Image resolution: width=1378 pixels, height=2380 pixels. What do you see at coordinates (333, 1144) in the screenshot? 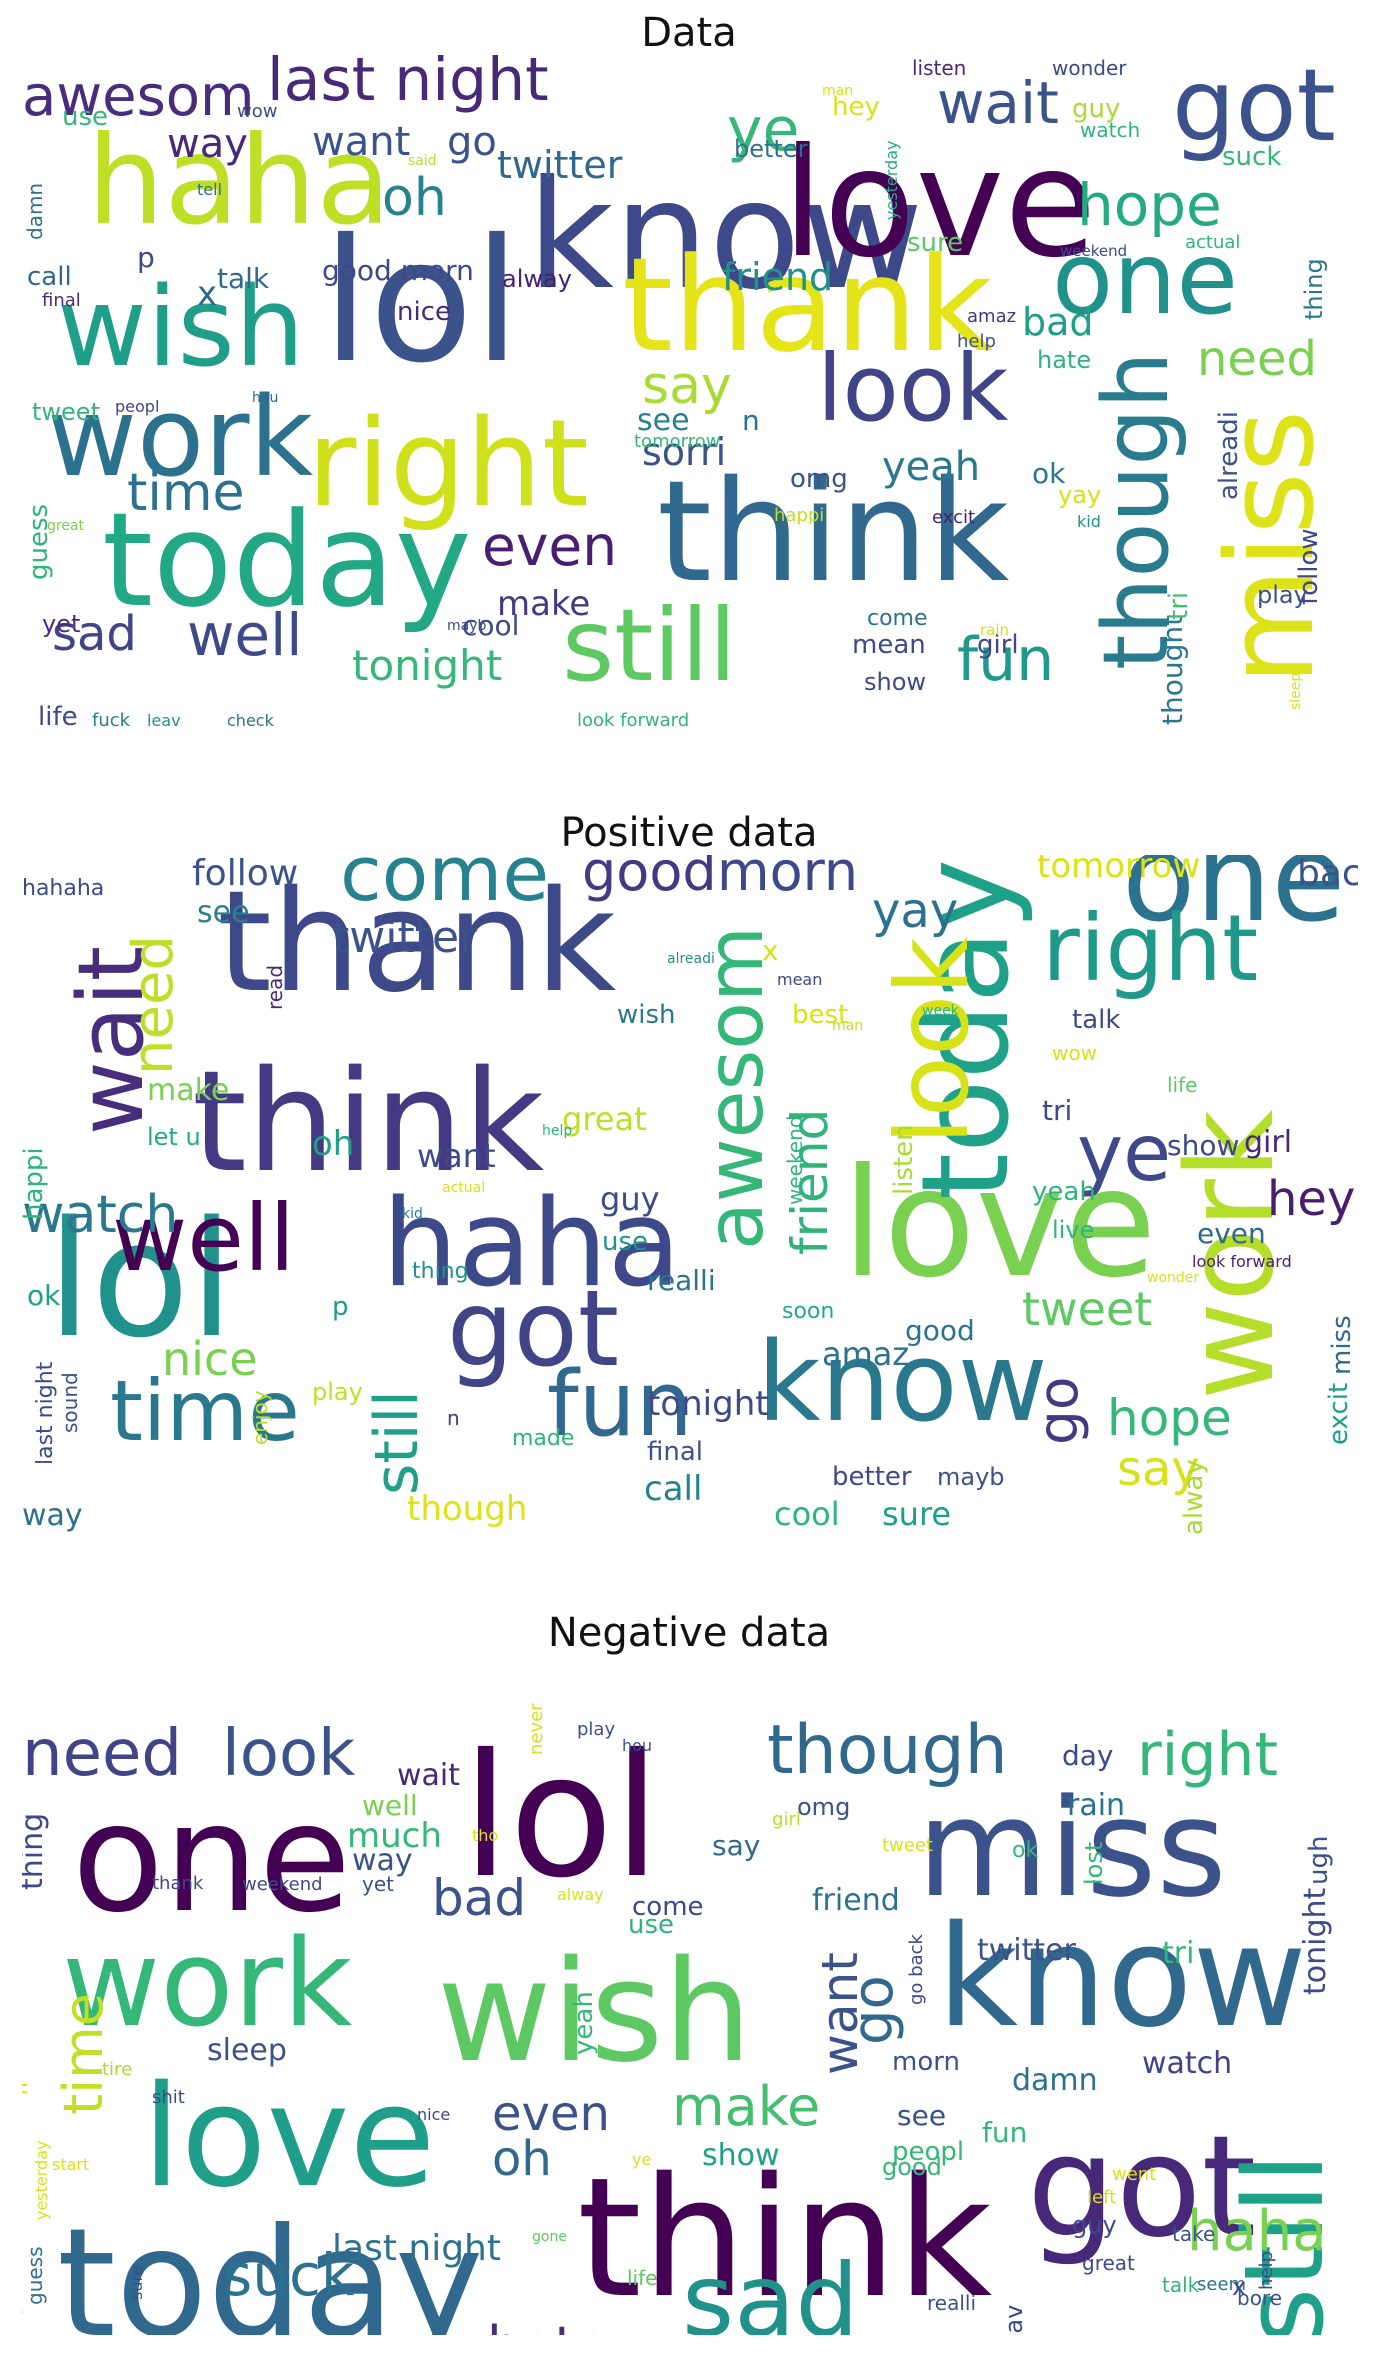
I see `cloud-word: oh` at bounding box center [333, 1144].